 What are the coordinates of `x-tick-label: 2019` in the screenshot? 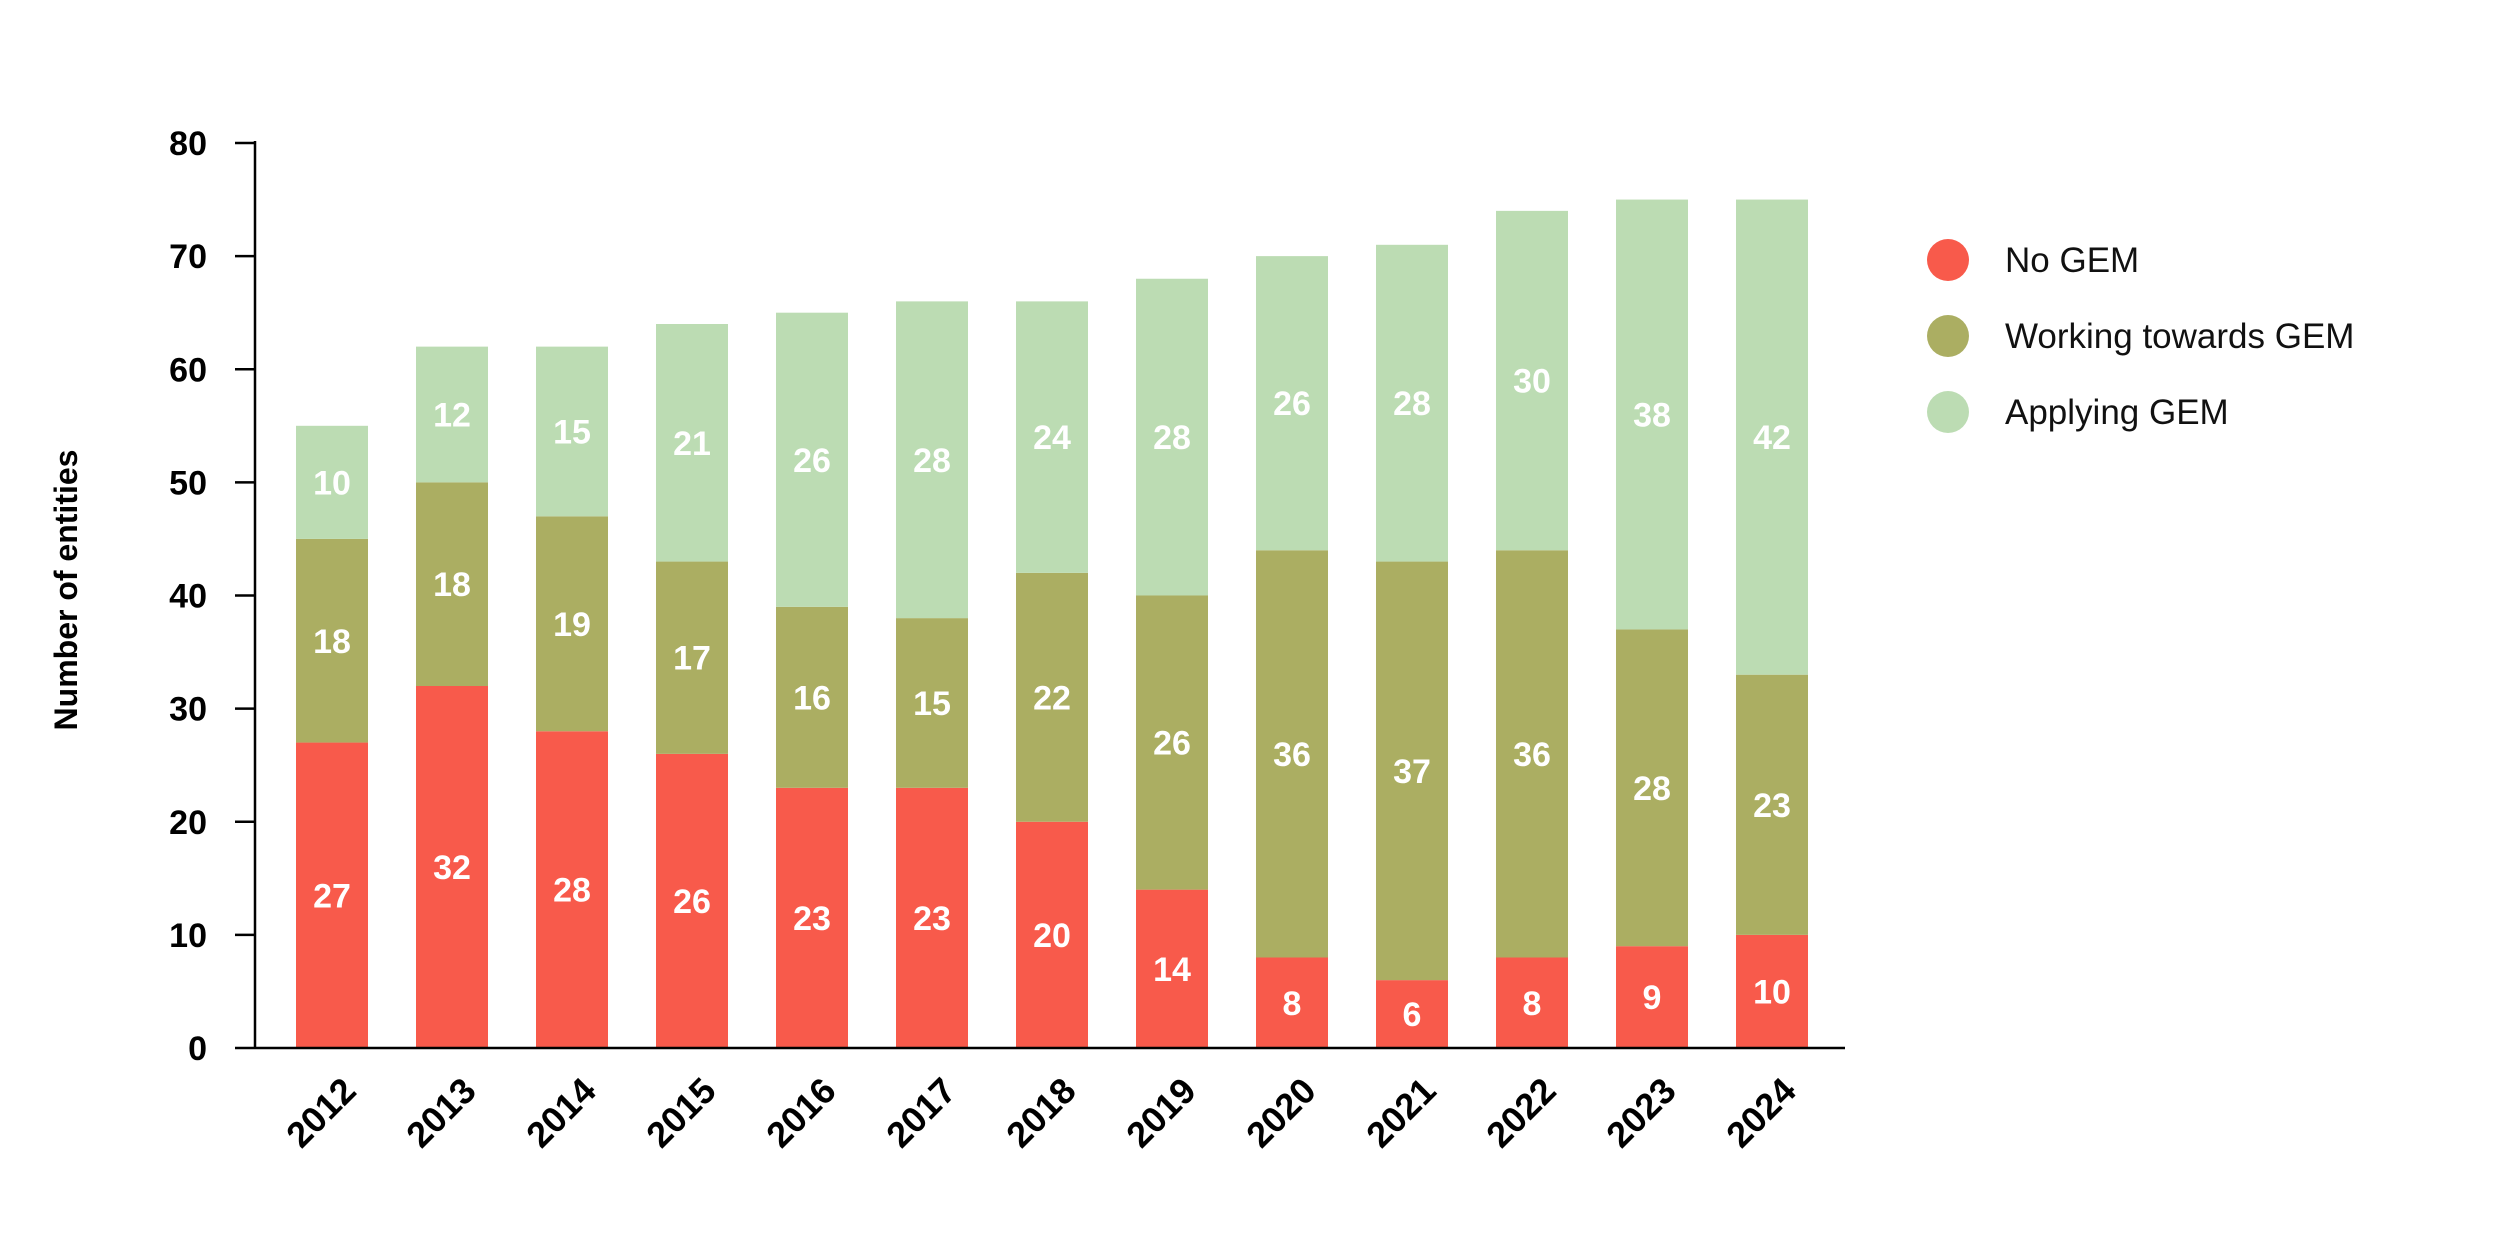 It's located at (1161, 1113).